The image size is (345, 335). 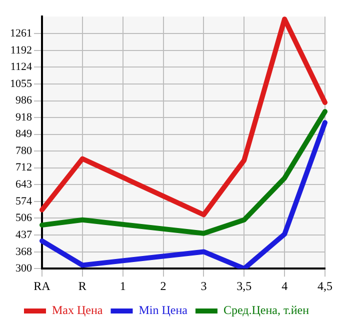 What do you see at coordinates (24, 151) in the screenshot?
I see `y-tick-label: 780` at bounding box center [24, 151].